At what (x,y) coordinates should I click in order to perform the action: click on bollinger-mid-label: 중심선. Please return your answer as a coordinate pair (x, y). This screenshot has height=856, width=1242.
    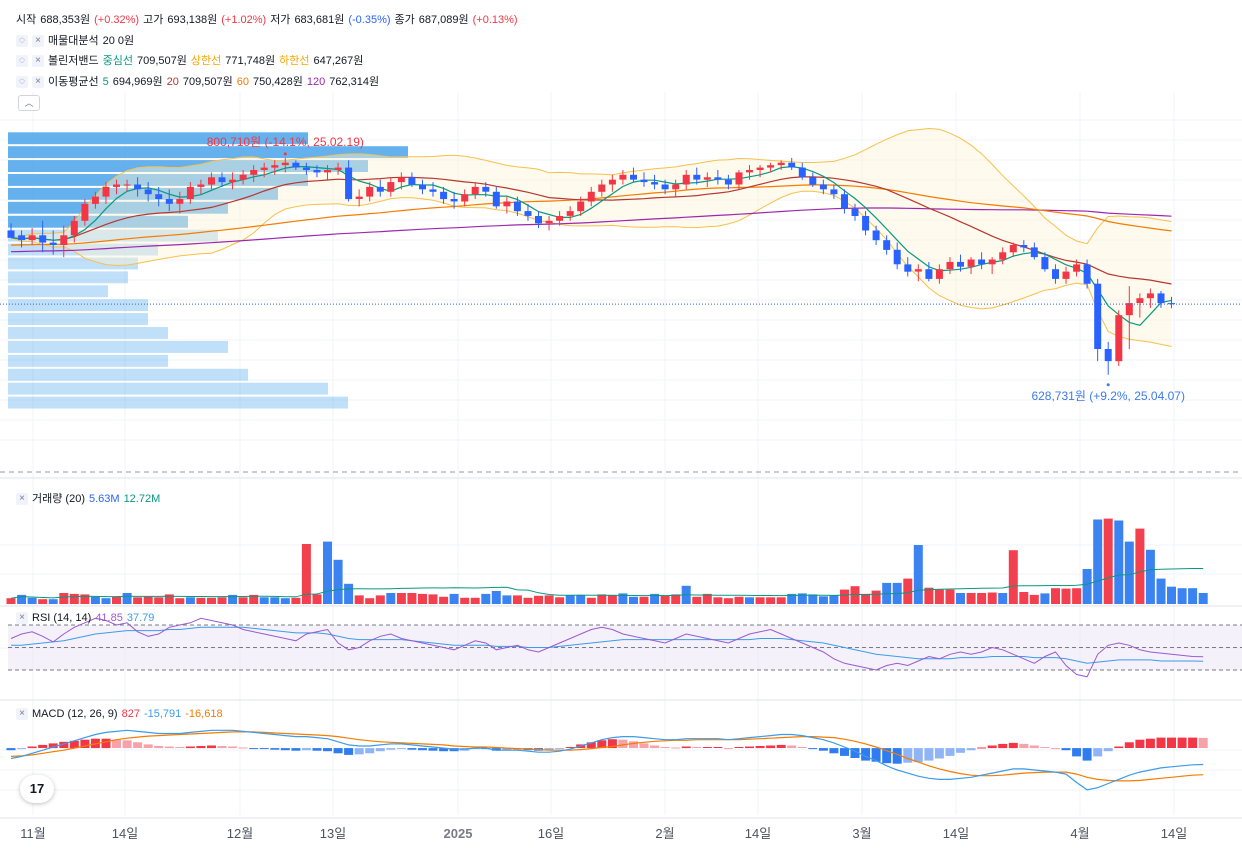
    Looking at the image, I should click on (117, 61).